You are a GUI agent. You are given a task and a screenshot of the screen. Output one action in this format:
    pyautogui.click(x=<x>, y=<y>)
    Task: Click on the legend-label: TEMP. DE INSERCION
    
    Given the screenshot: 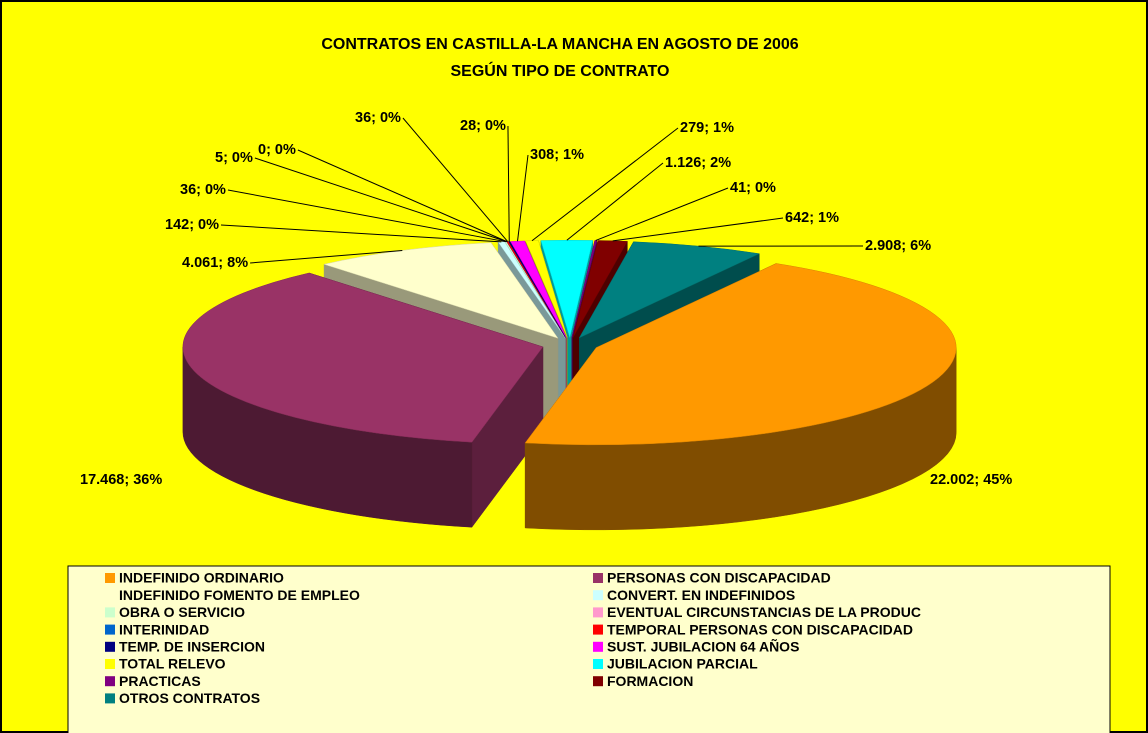 What is the action you would take?
    pyautogui.click(x=192, y=647)
    